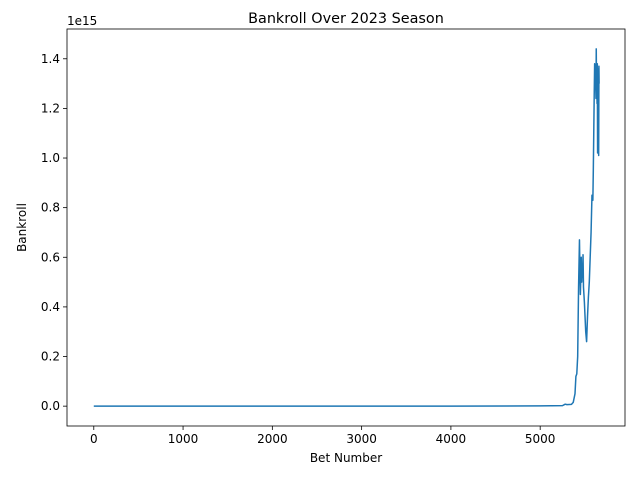 The image size is (640, 480). Describe the element at coordinates (50, 59) in the screenshot. I see `y-tick-label: 1.4` at that location.